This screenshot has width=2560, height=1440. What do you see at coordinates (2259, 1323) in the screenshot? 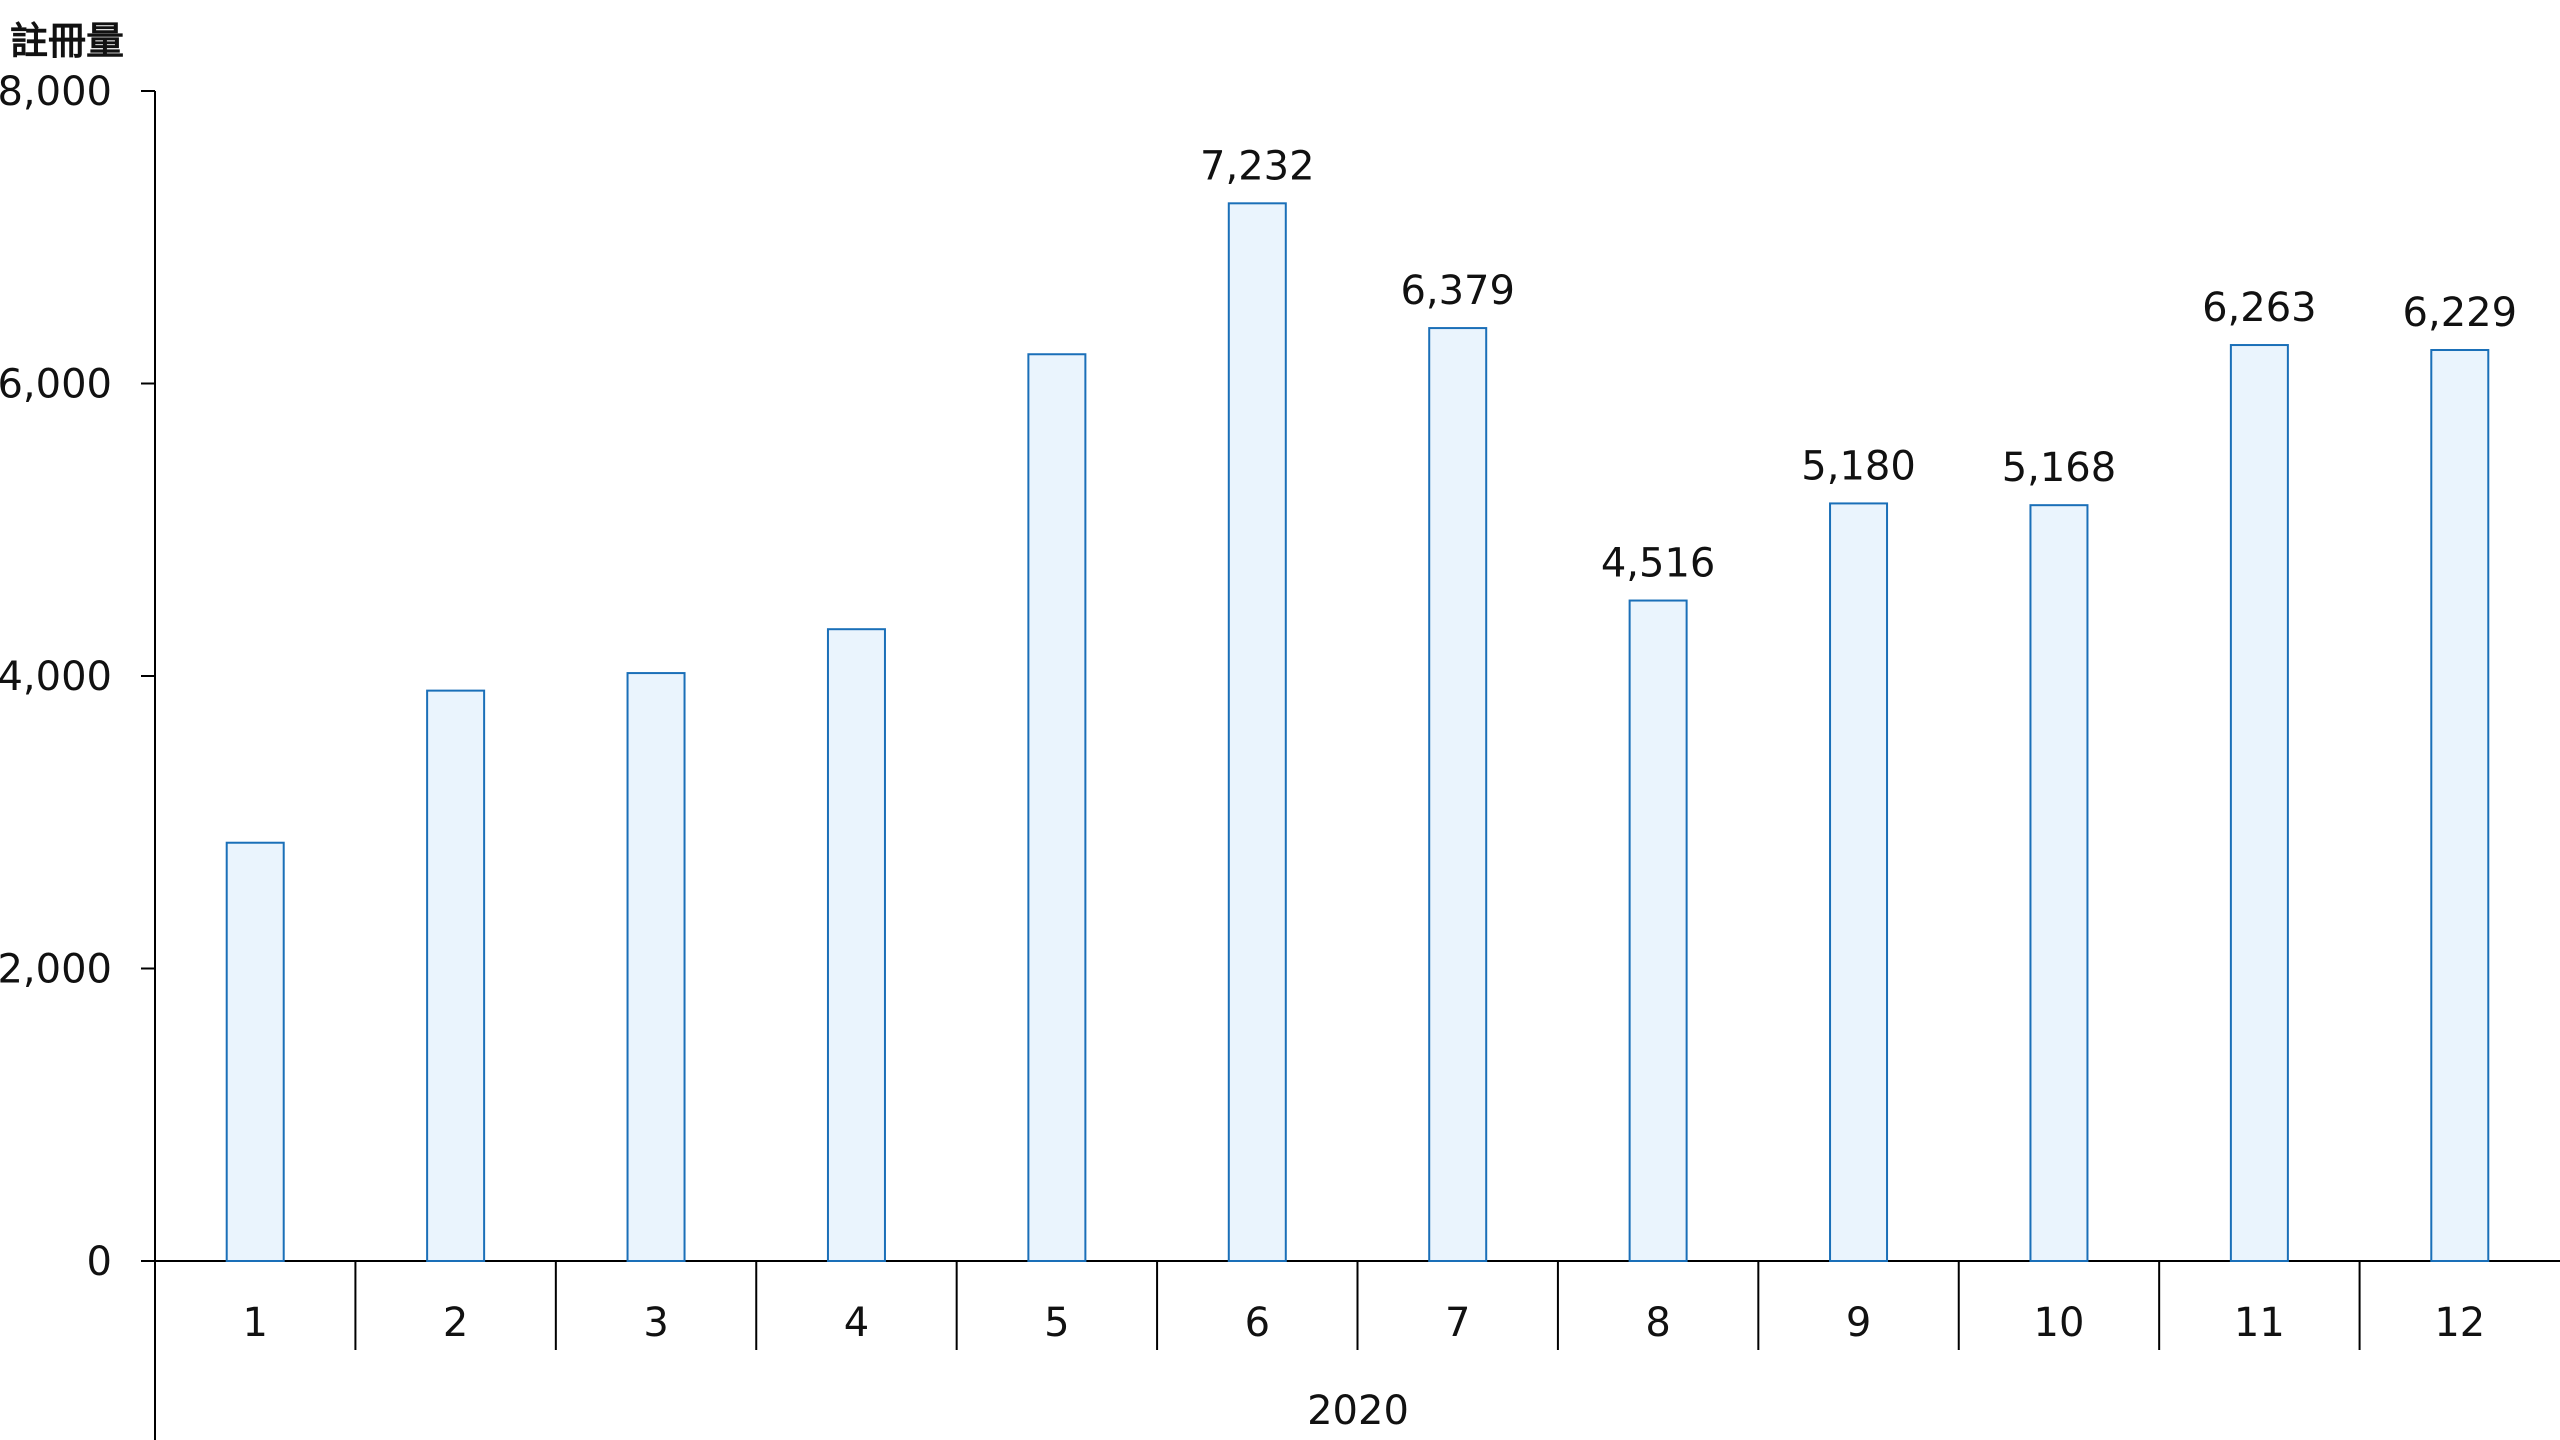
I see `x-tick-label: 11` at bounding box center [2259, 1323].